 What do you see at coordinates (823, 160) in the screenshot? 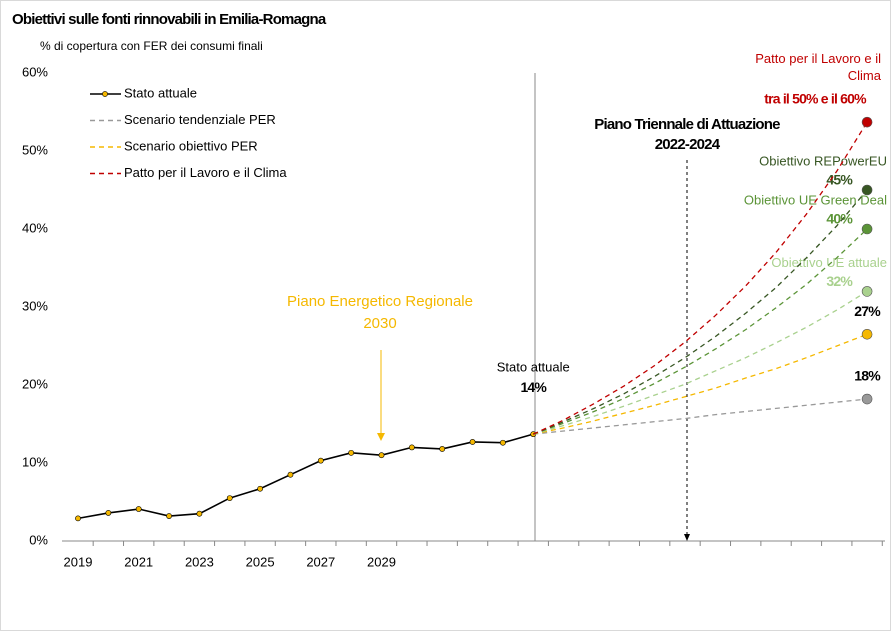
I see `end-note: Obiettivo REPowerEU` at bounding box center [823, 160].